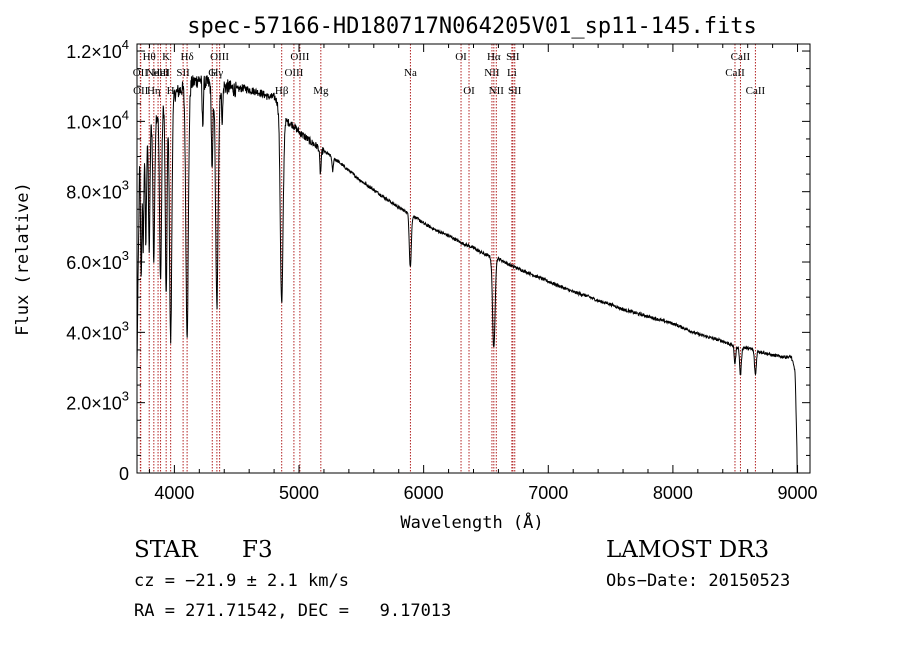  What do you see at coordinates (299, 493) in the screenshot?
I see `x-tick-label: 5000` at bounding box center [299, 493].